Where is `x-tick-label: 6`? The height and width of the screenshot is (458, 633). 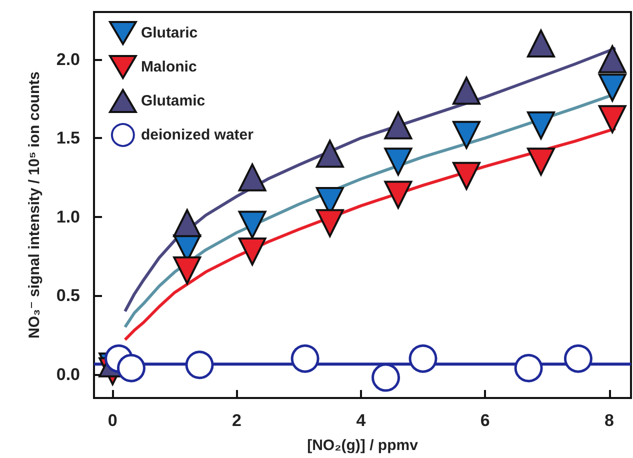
x-tick-label: 6 is located at coordinates (485, 420).